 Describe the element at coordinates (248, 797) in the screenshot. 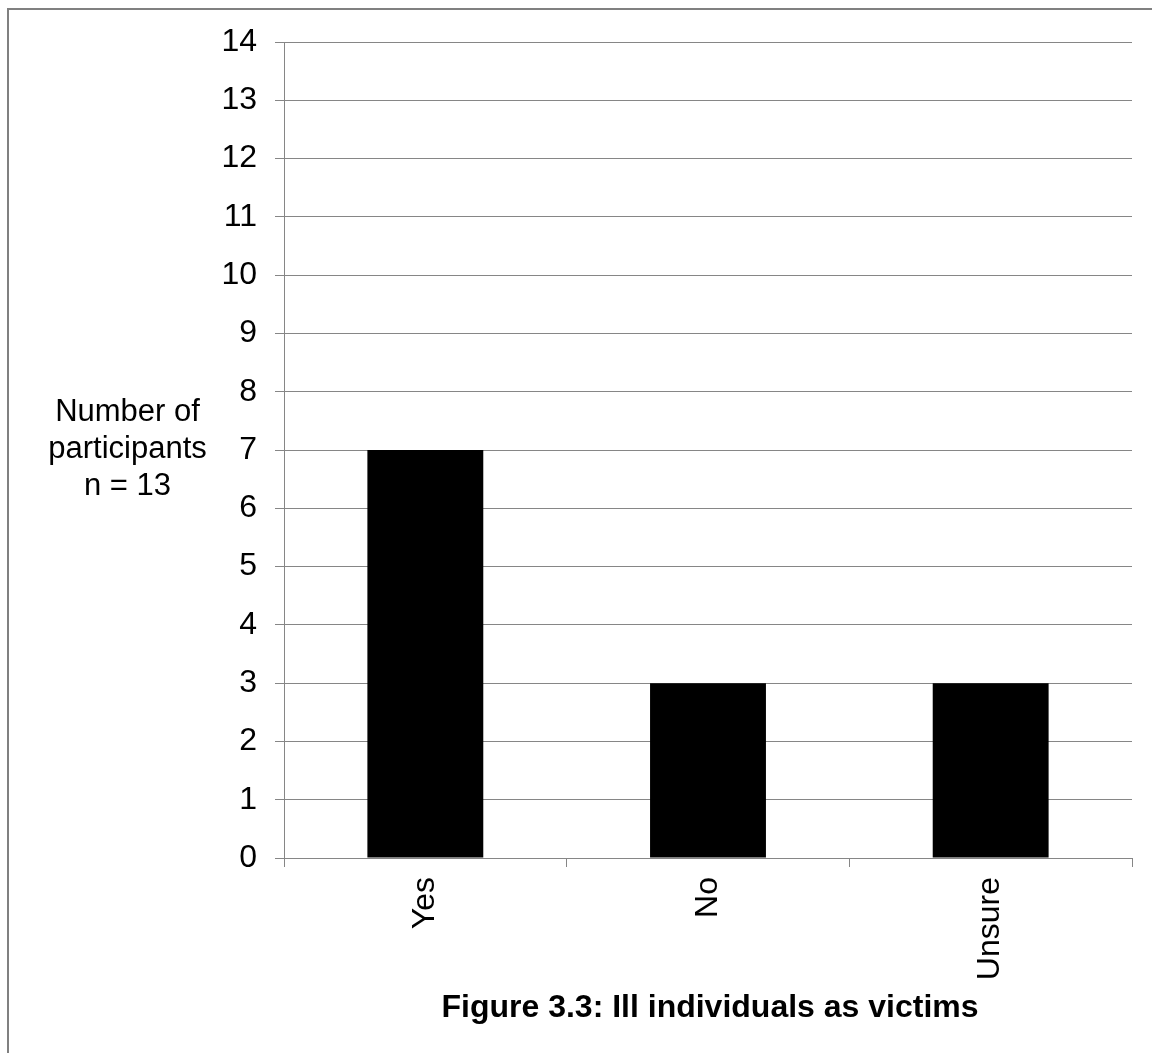

I see `y-tick-label: 1` at that location.